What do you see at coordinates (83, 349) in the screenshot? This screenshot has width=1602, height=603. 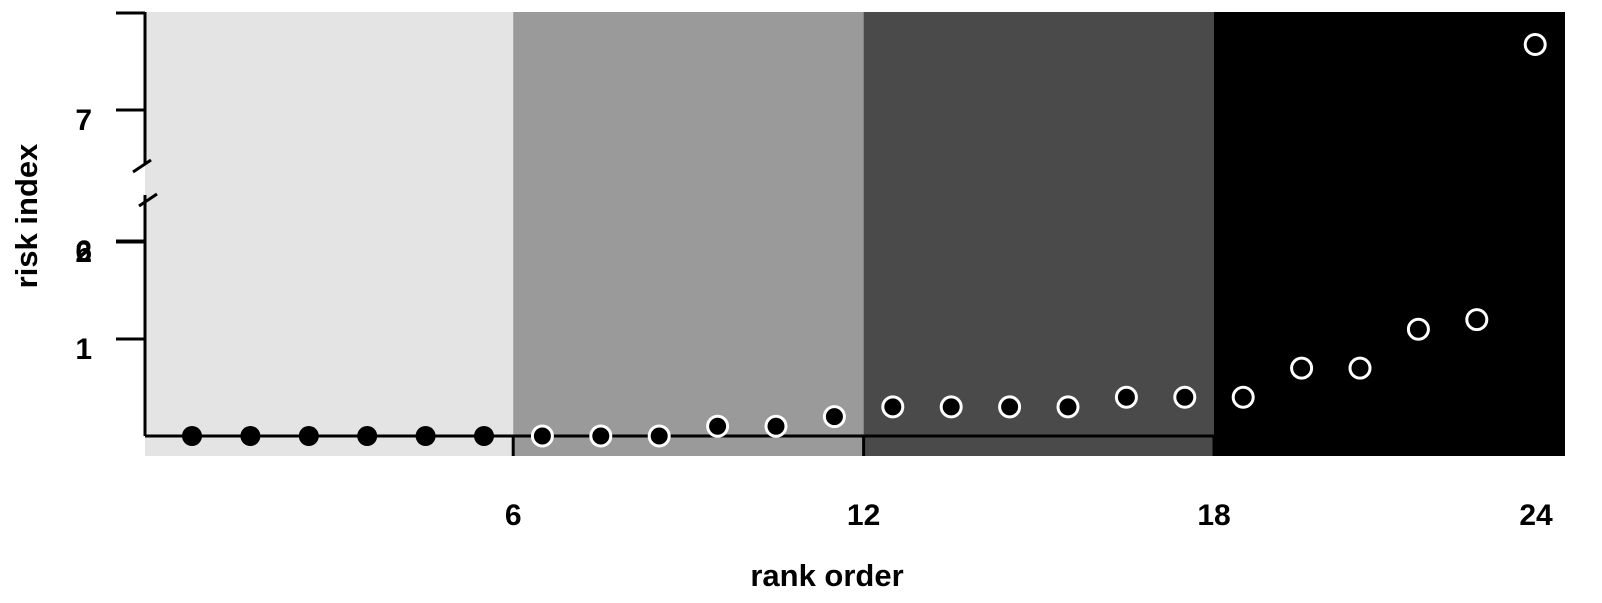 I see `y-tick-label-1: 1` at bounding box center [83, 349].